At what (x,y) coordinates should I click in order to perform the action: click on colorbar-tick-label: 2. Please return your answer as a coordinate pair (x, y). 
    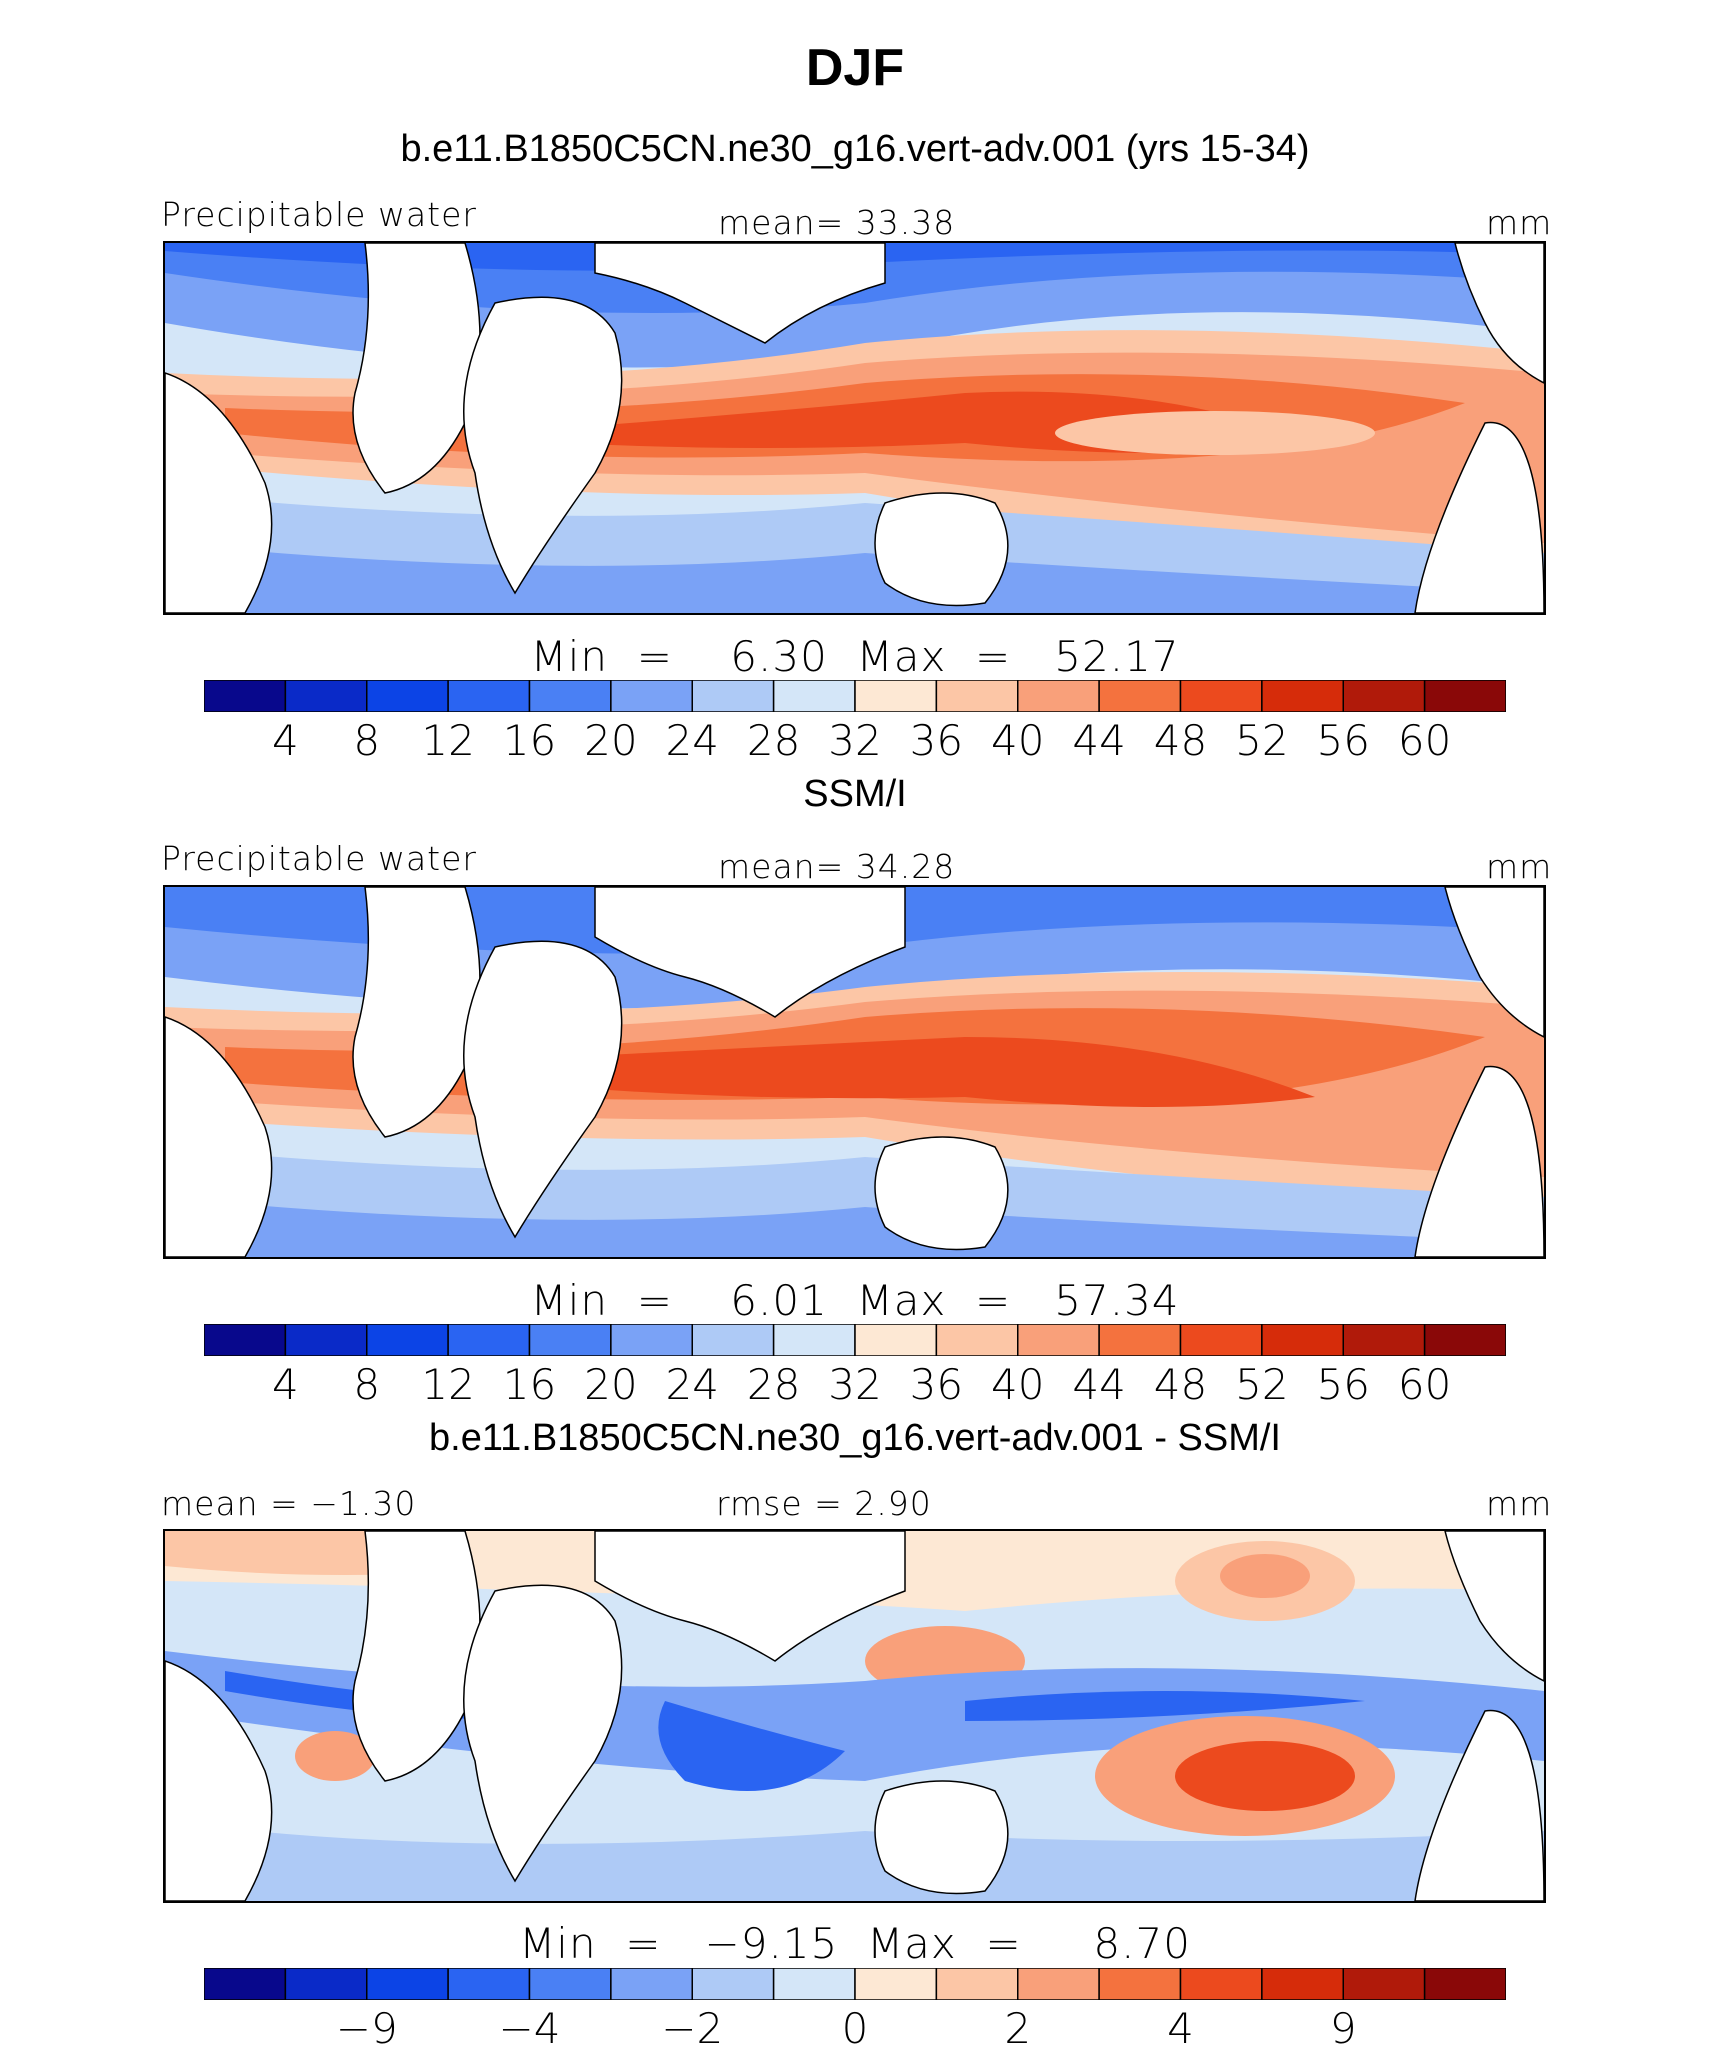
    Looking at the image, I should click on (1018, 2028).